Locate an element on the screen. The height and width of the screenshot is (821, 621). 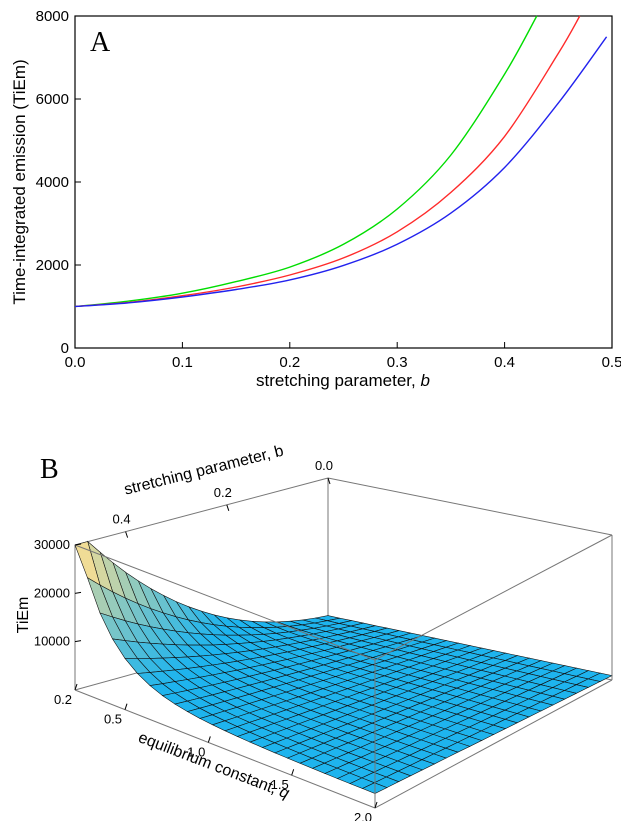
panel-b-z-axis-label: TiEm is located at coordinates (23, 615).